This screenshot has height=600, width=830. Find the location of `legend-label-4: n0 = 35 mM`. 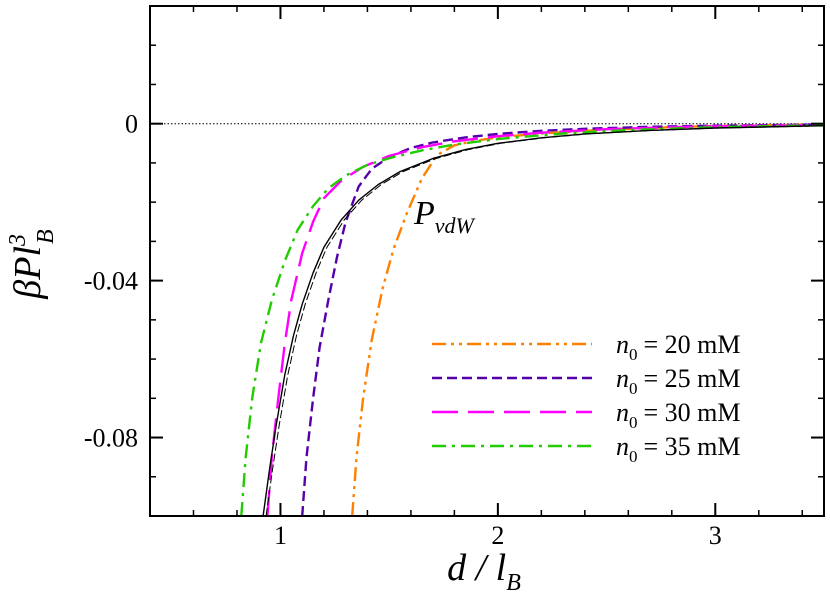

legend-label-4: n0 = 35 mM is located at coordinates (678, 449).